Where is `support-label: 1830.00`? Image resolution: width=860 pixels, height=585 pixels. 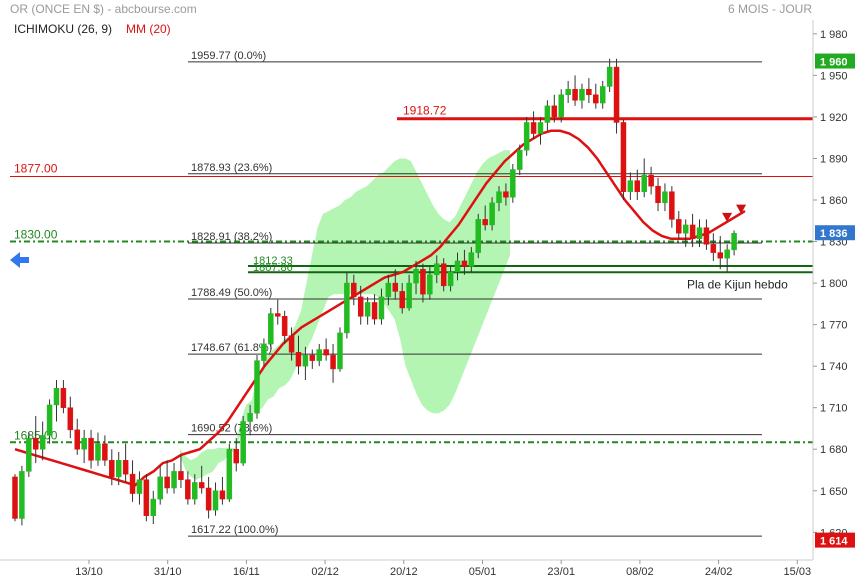
support-label: 1830.00 is located at coordinates (36, 235).